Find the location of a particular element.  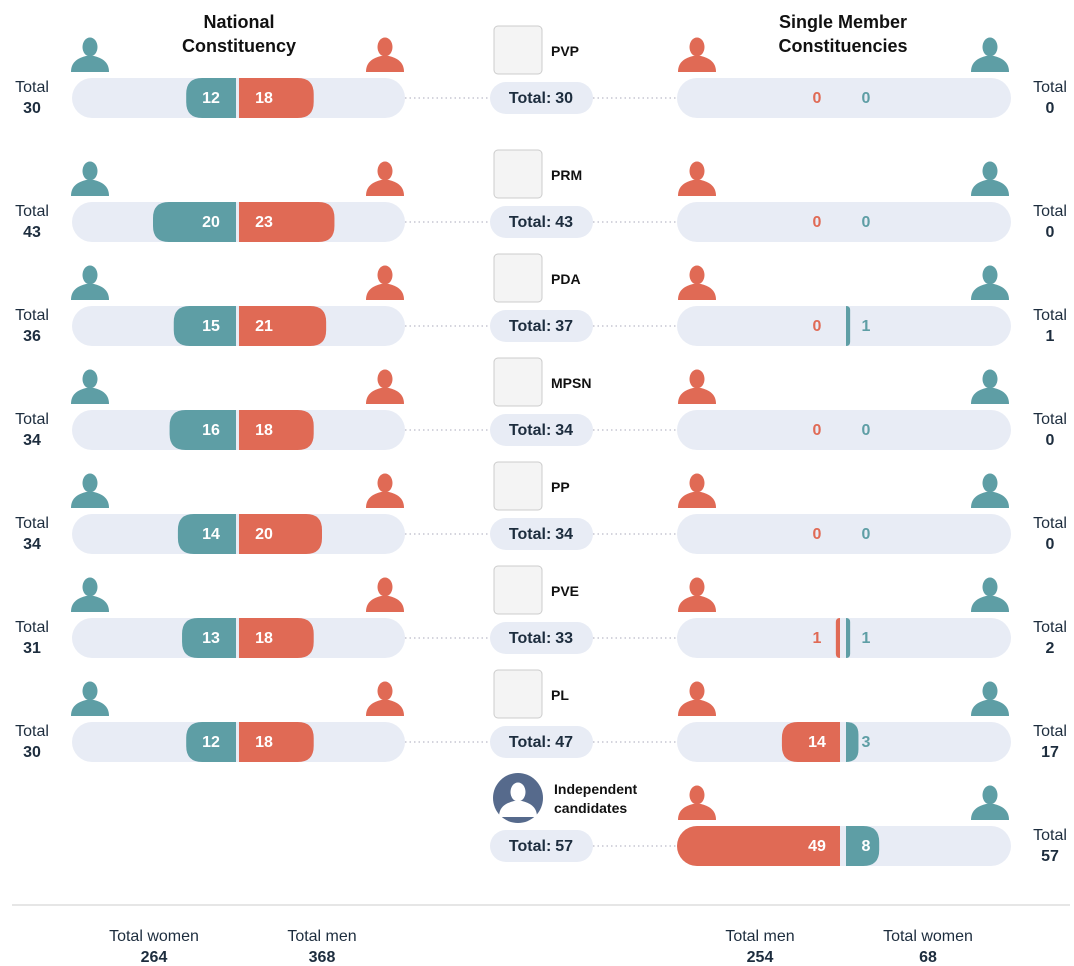

bar-label: 1 is located at coordinates (817, 638).